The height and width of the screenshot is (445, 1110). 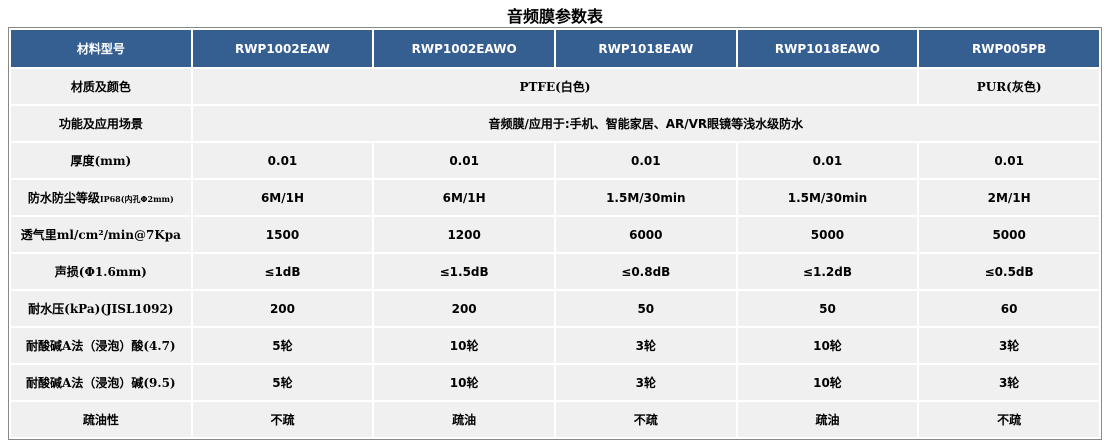 I want to click on table-cell: 60, so click(x=1009, y=308).